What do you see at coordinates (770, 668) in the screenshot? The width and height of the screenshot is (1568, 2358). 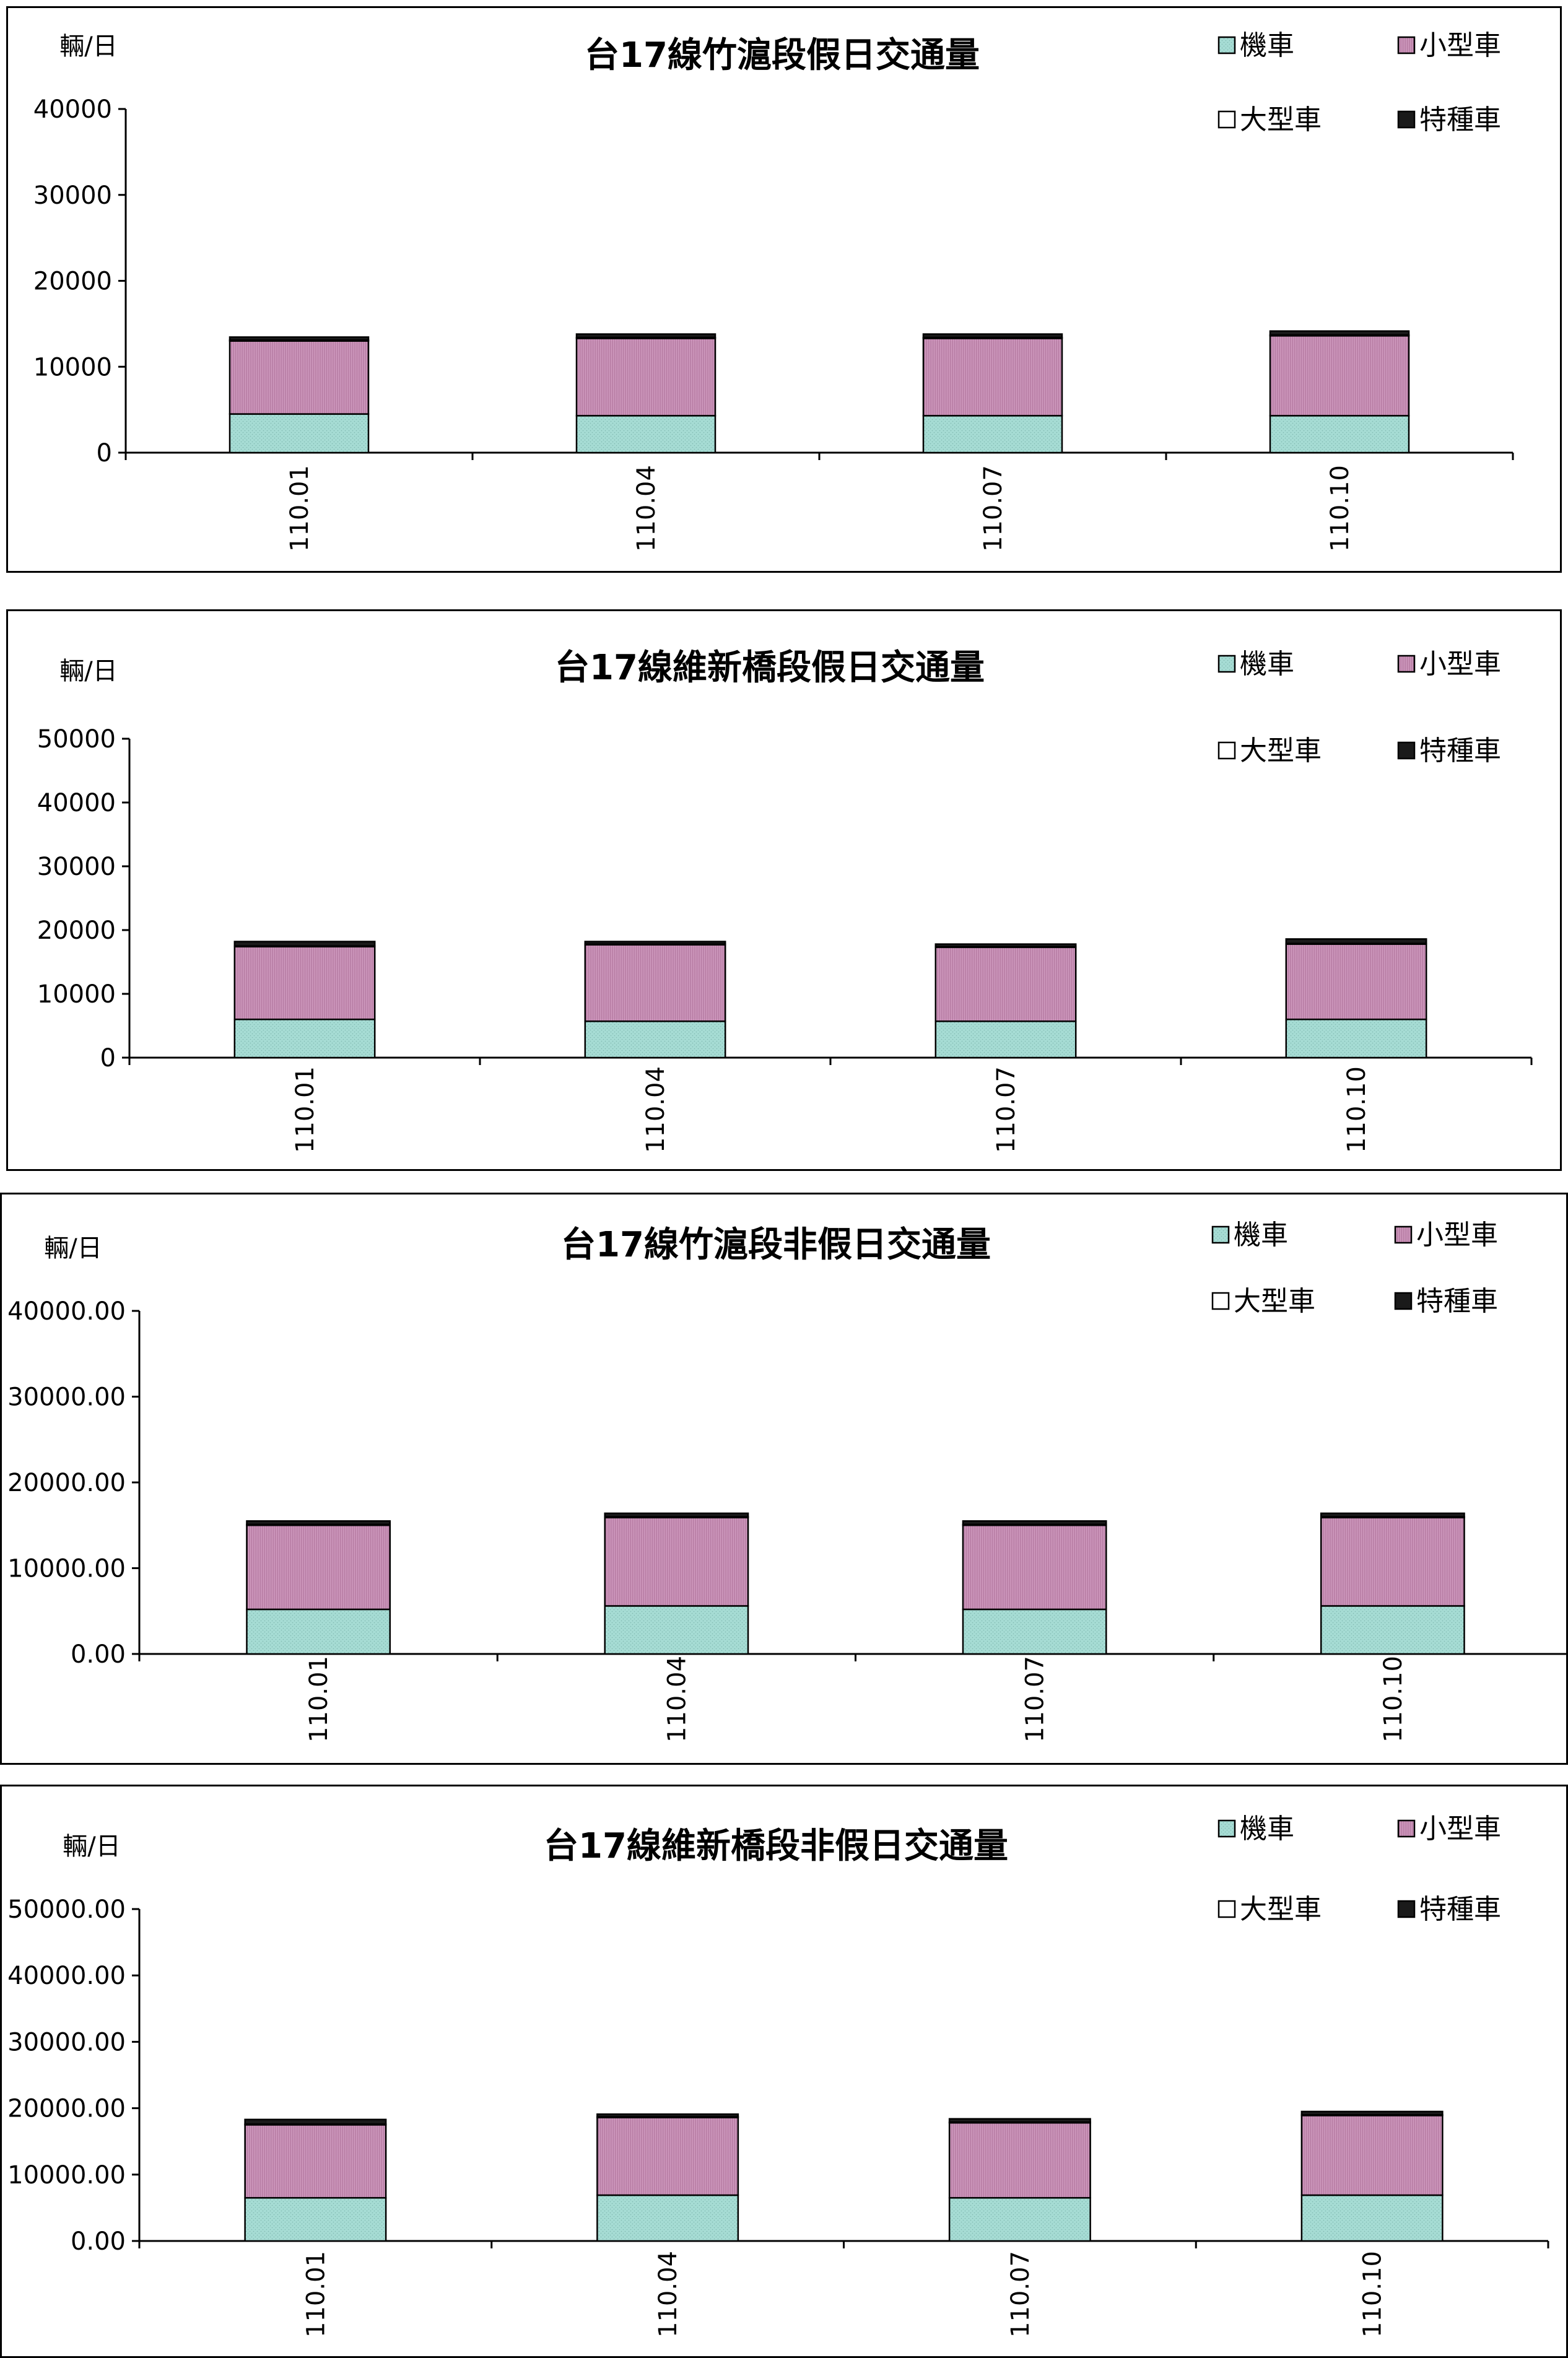 I see `chart-title: 台17線維新橋段假日交通量` at bounding box center [770, 668].